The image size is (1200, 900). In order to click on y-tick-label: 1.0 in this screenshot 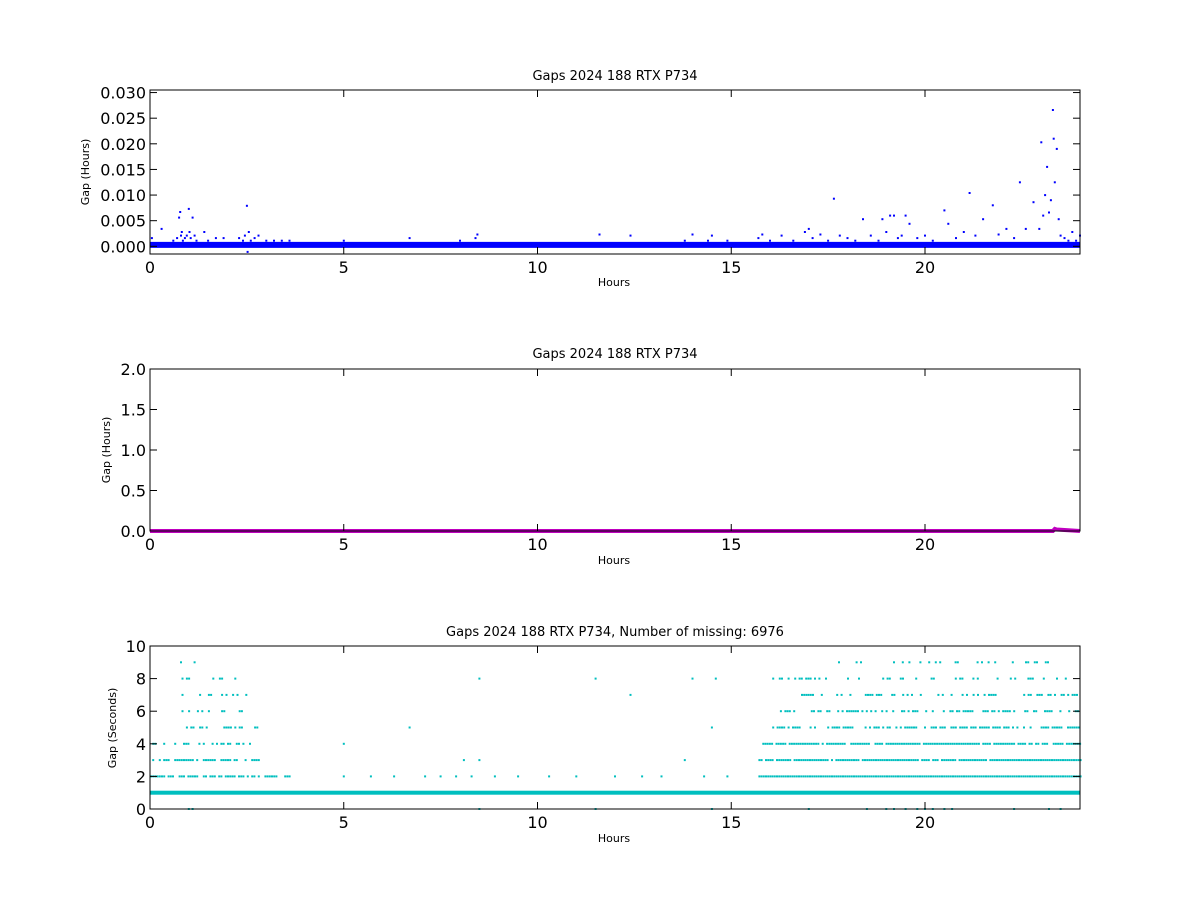, I will do `click(133, 450)`.